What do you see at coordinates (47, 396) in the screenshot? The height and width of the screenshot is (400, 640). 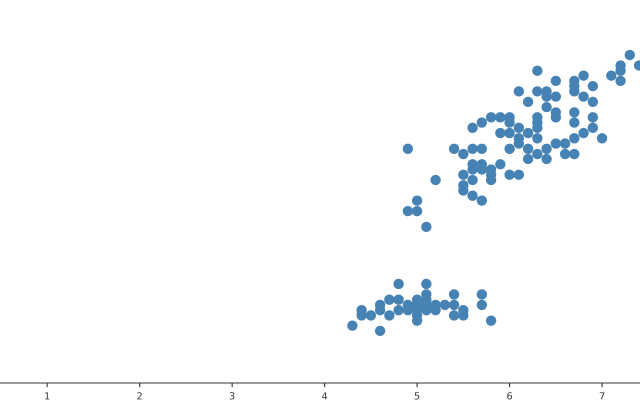 I see `x-tick-label: 1` at bounding box center [47, 396].